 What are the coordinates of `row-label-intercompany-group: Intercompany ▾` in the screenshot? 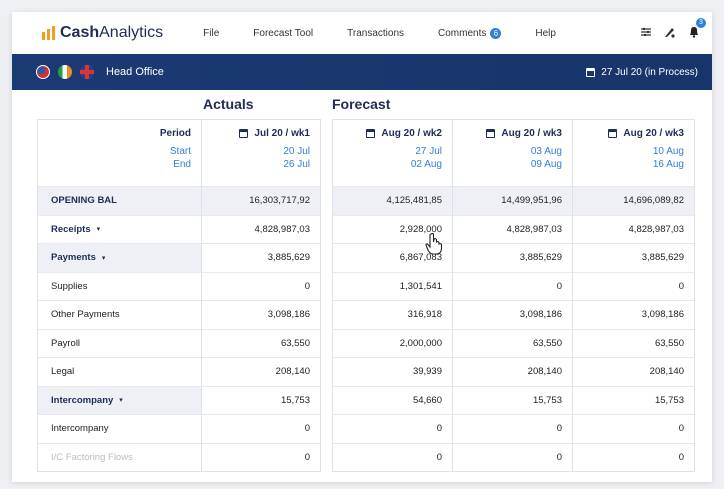 It's located at (119, 399).